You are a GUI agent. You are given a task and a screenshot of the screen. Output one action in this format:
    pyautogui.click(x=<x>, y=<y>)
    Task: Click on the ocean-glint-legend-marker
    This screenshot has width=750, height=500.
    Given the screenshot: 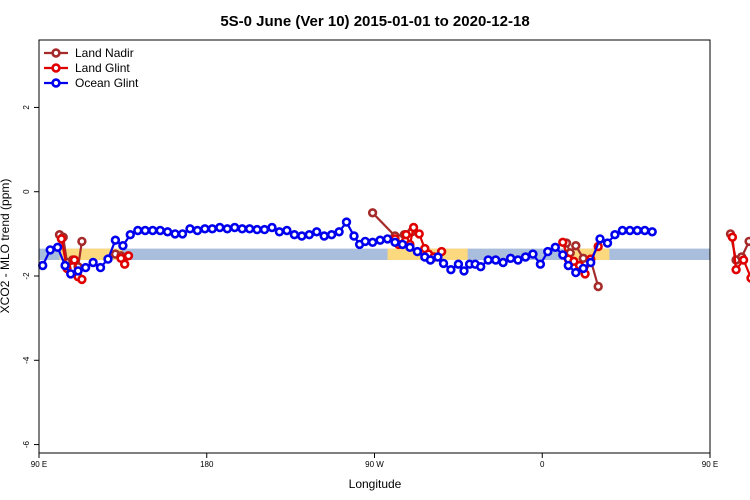 What is the action you would take?
    pyautogui.click(x=56, y=83)
    